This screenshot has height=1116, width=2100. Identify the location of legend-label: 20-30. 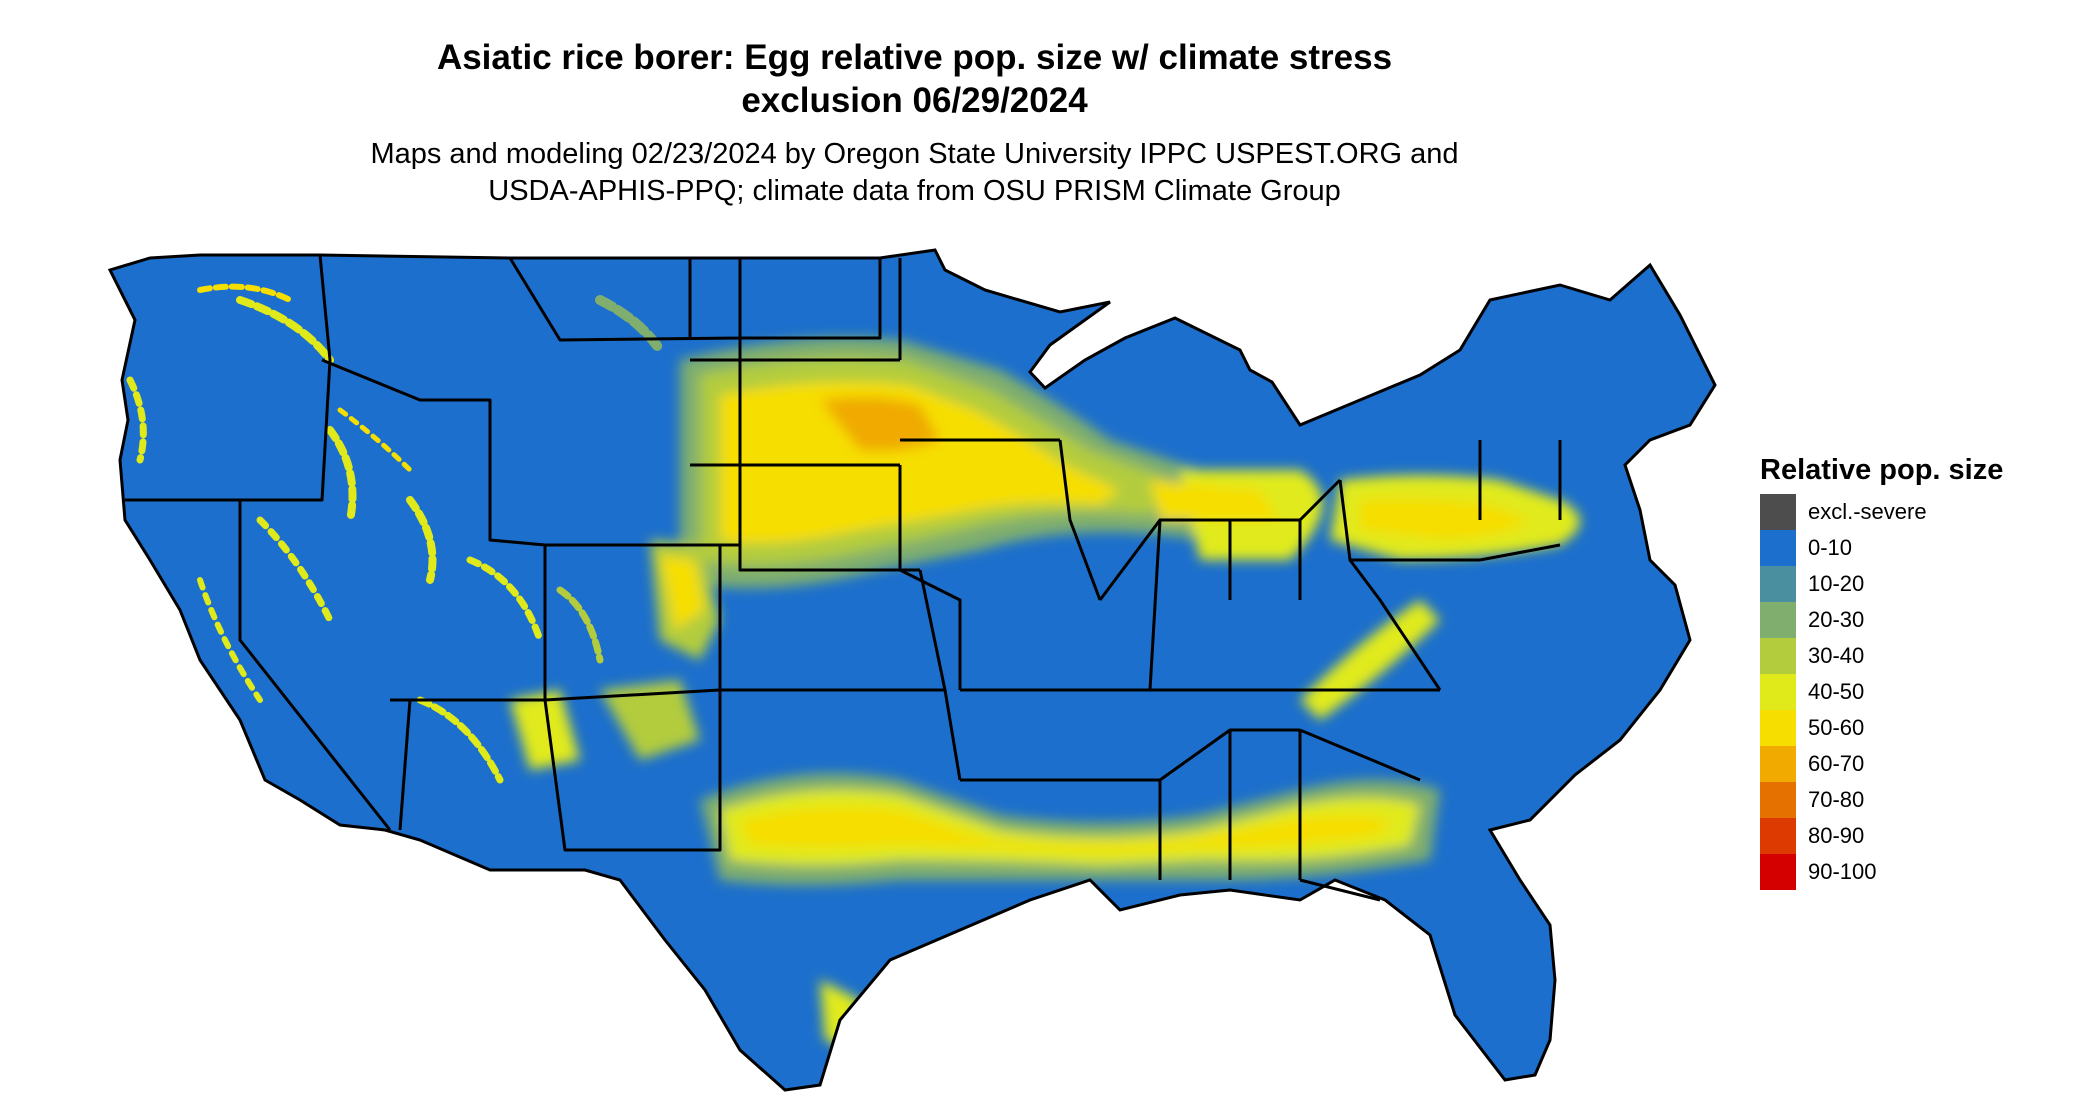
(1836, 619).